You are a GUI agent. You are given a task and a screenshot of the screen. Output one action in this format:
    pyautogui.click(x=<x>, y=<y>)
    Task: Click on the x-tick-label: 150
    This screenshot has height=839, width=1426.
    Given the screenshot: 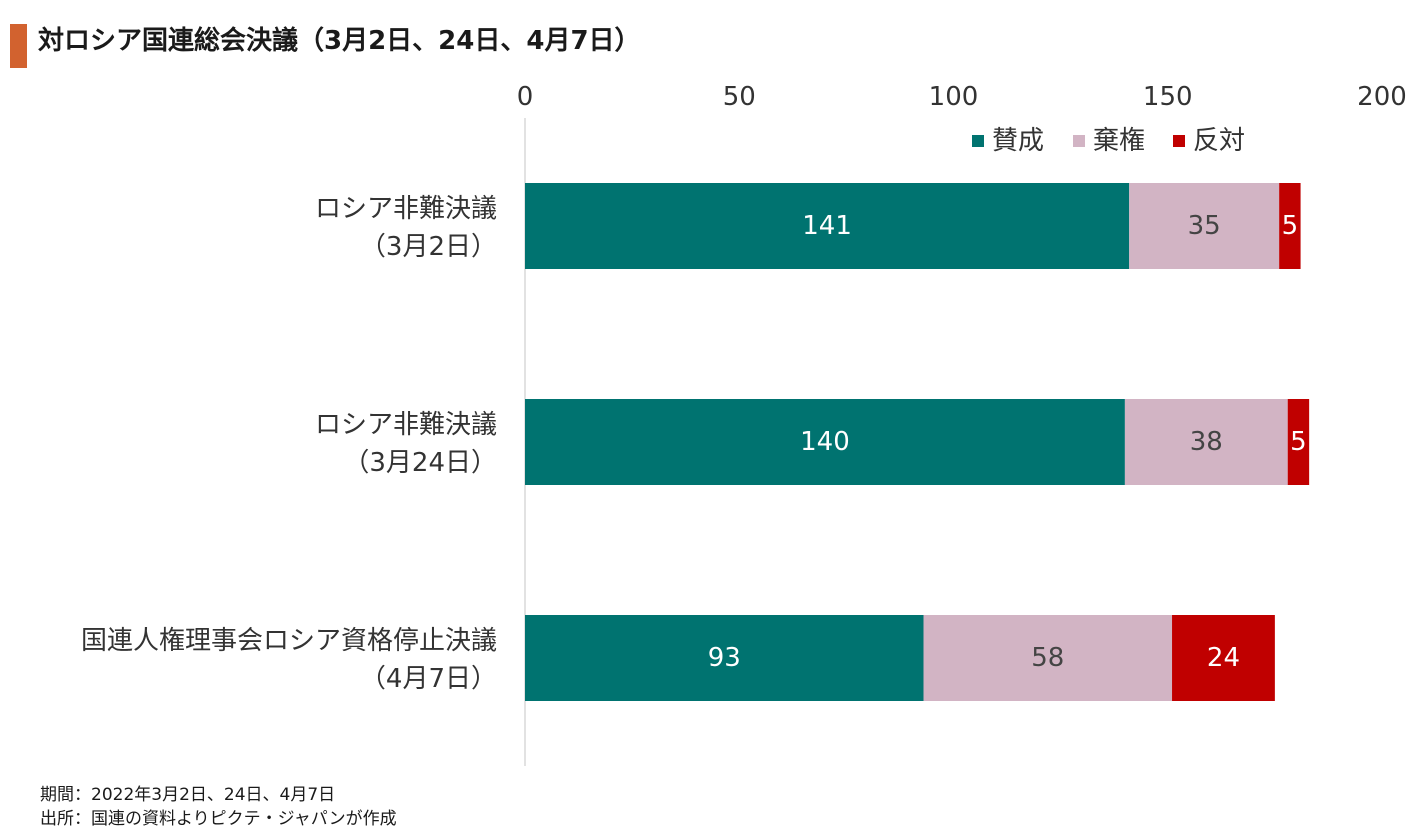 What is the action you would take?
    pyautogui.click(x=1168, y=97)
    